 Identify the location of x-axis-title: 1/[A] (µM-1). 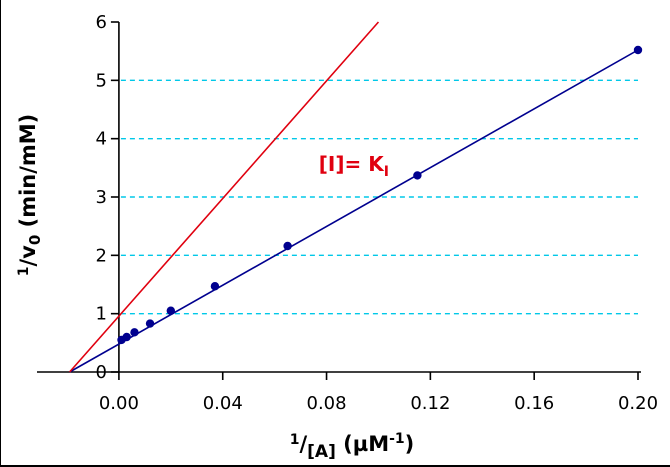
(352, 446).